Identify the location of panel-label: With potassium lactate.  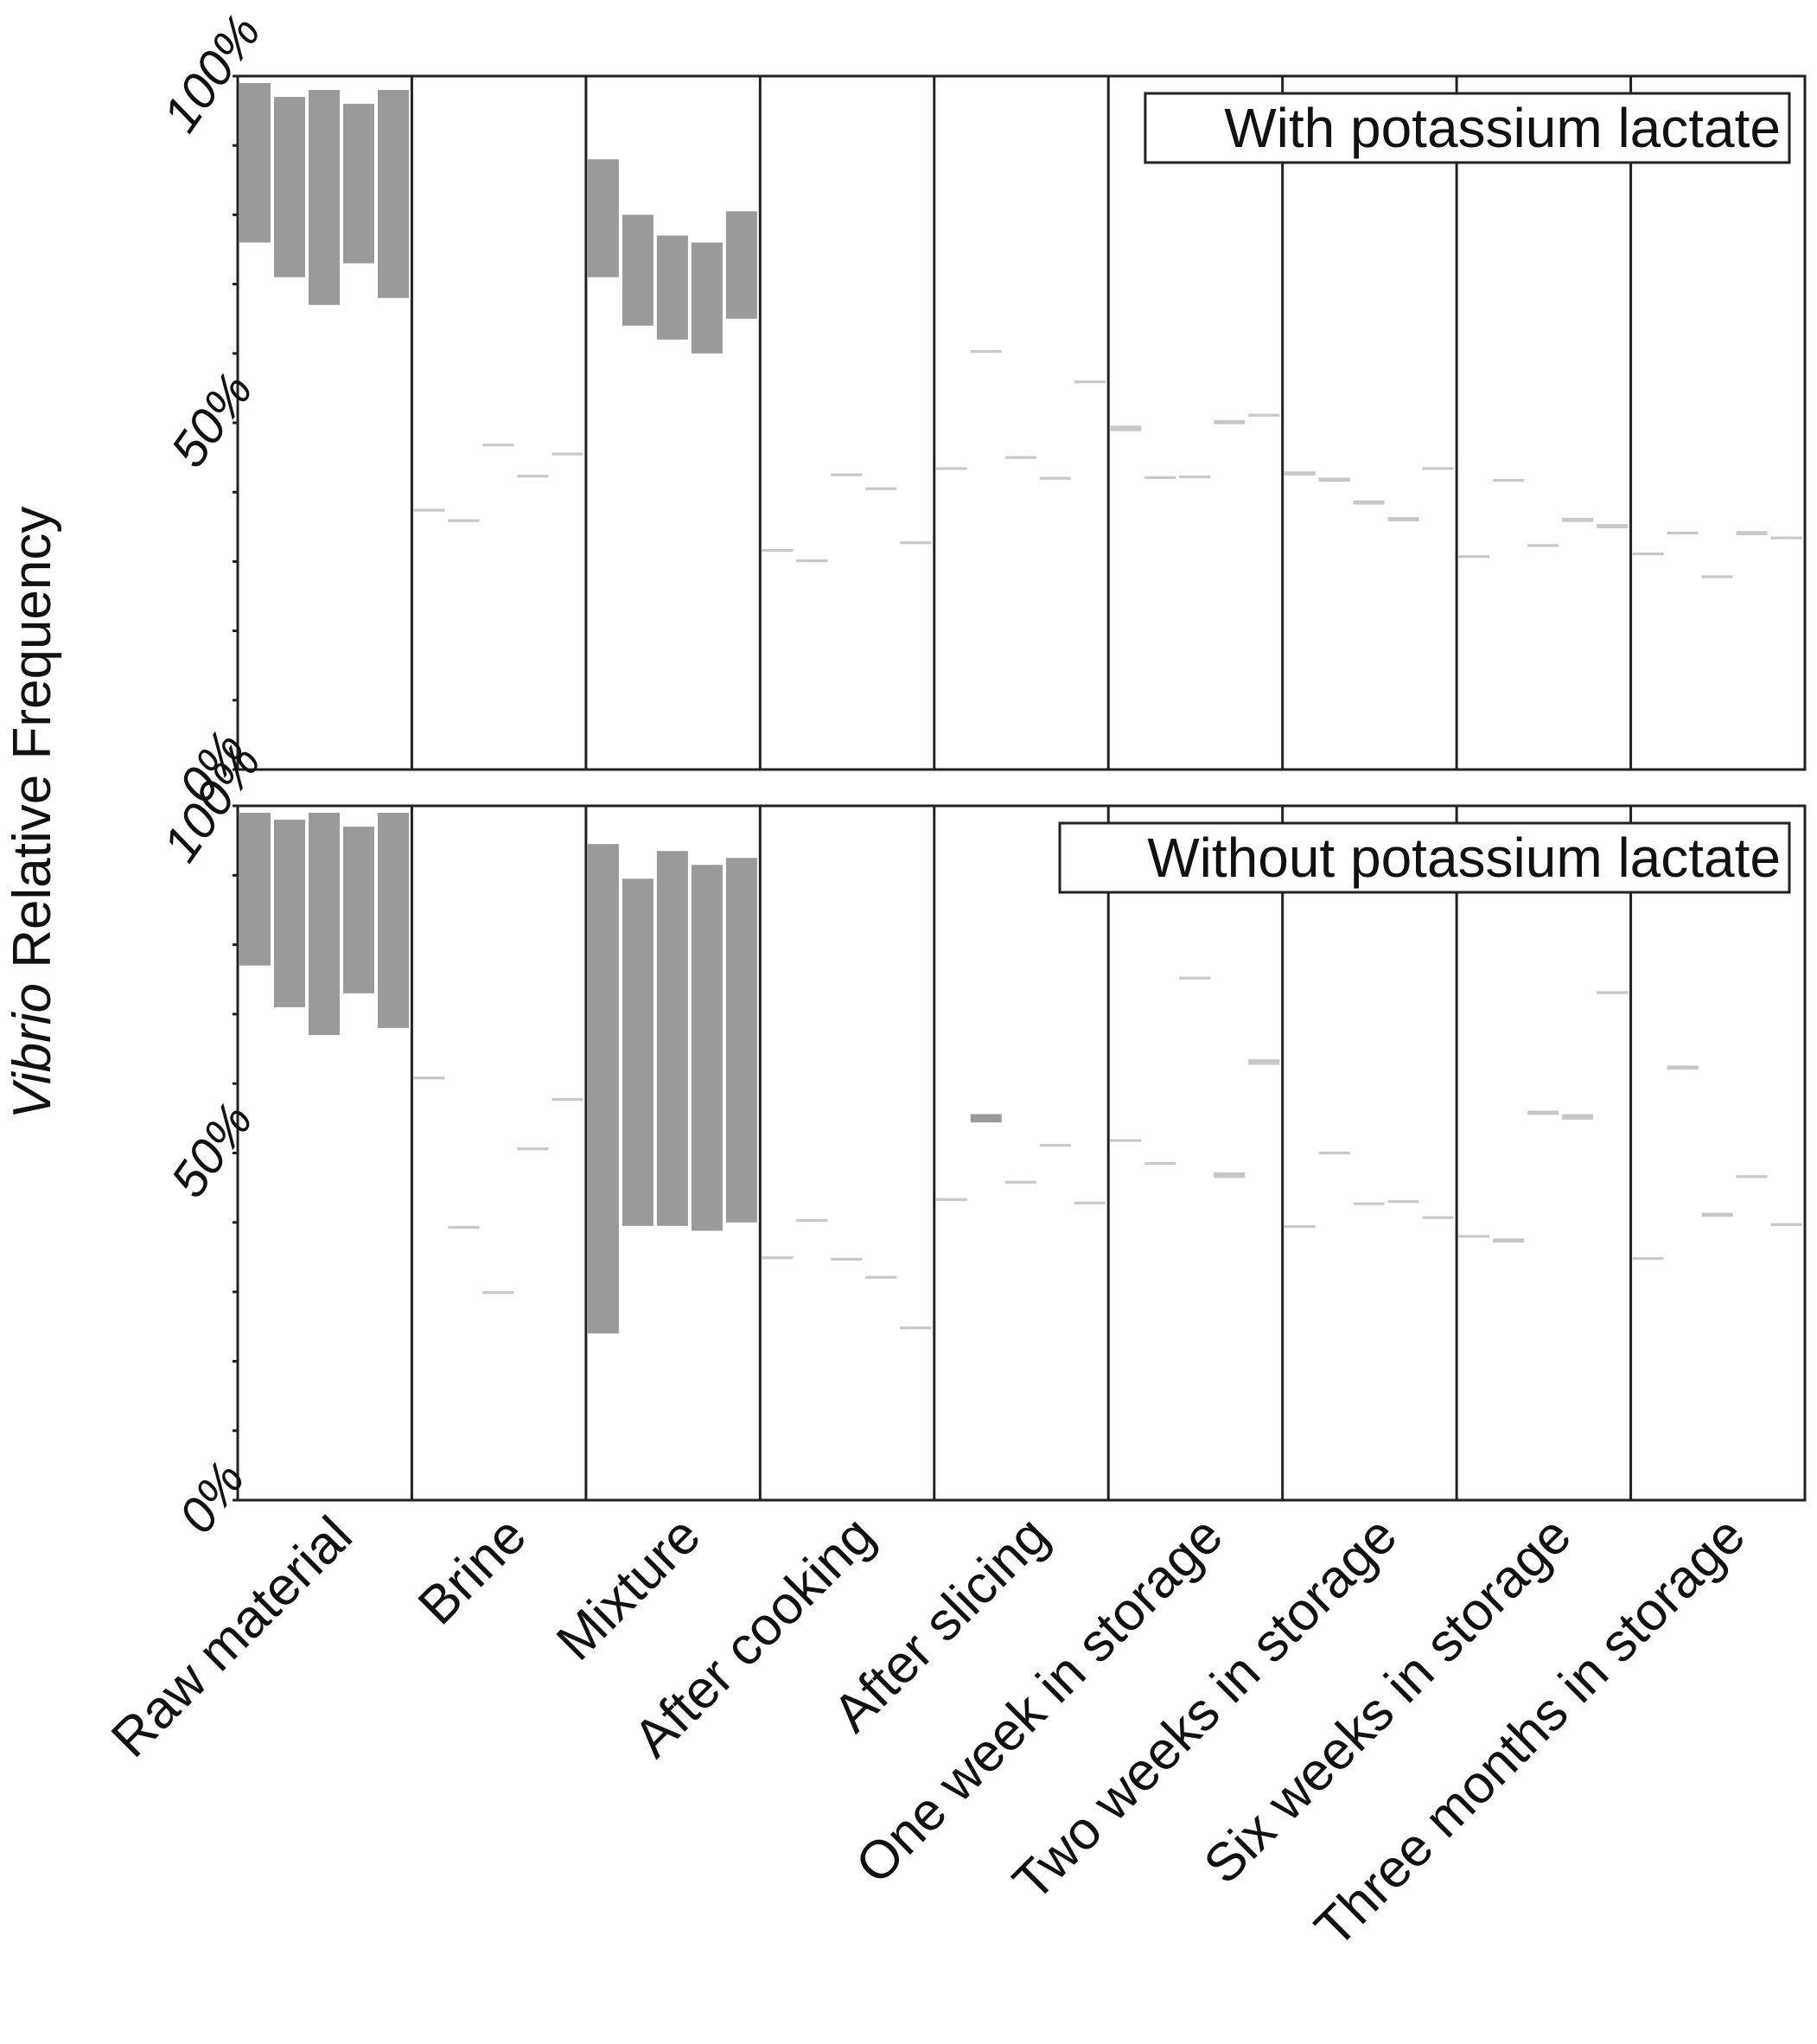
(1502, 128).